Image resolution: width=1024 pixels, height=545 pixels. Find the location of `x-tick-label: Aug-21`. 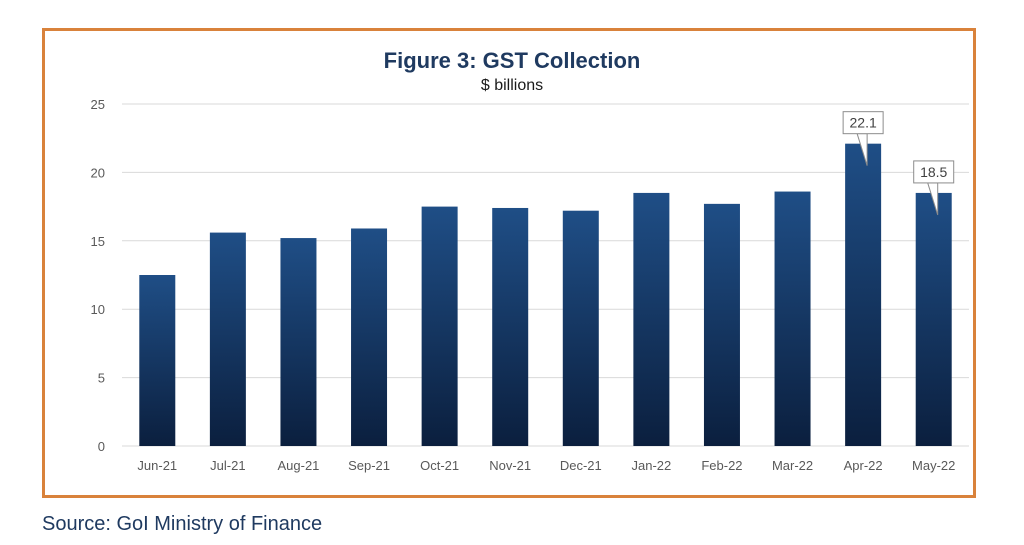

x-tick-label: Aug-21 is located at coordinates (298, 465).